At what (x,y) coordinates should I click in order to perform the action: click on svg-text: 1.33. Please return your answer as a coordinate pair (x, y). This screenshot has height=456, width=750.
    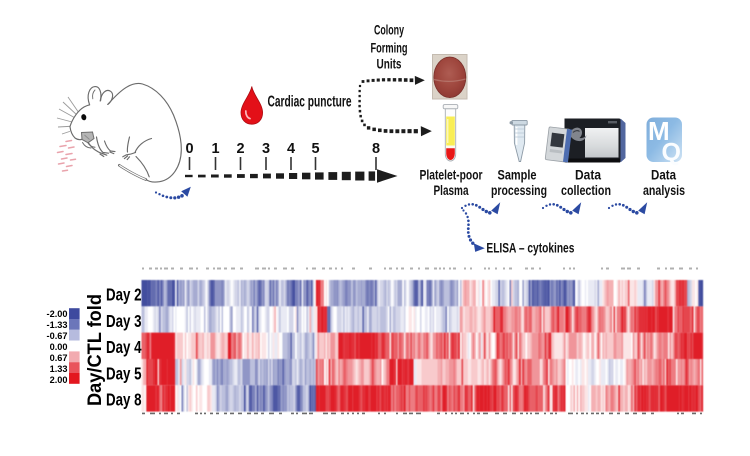
    Looking at the image, I should click on (59, 369).